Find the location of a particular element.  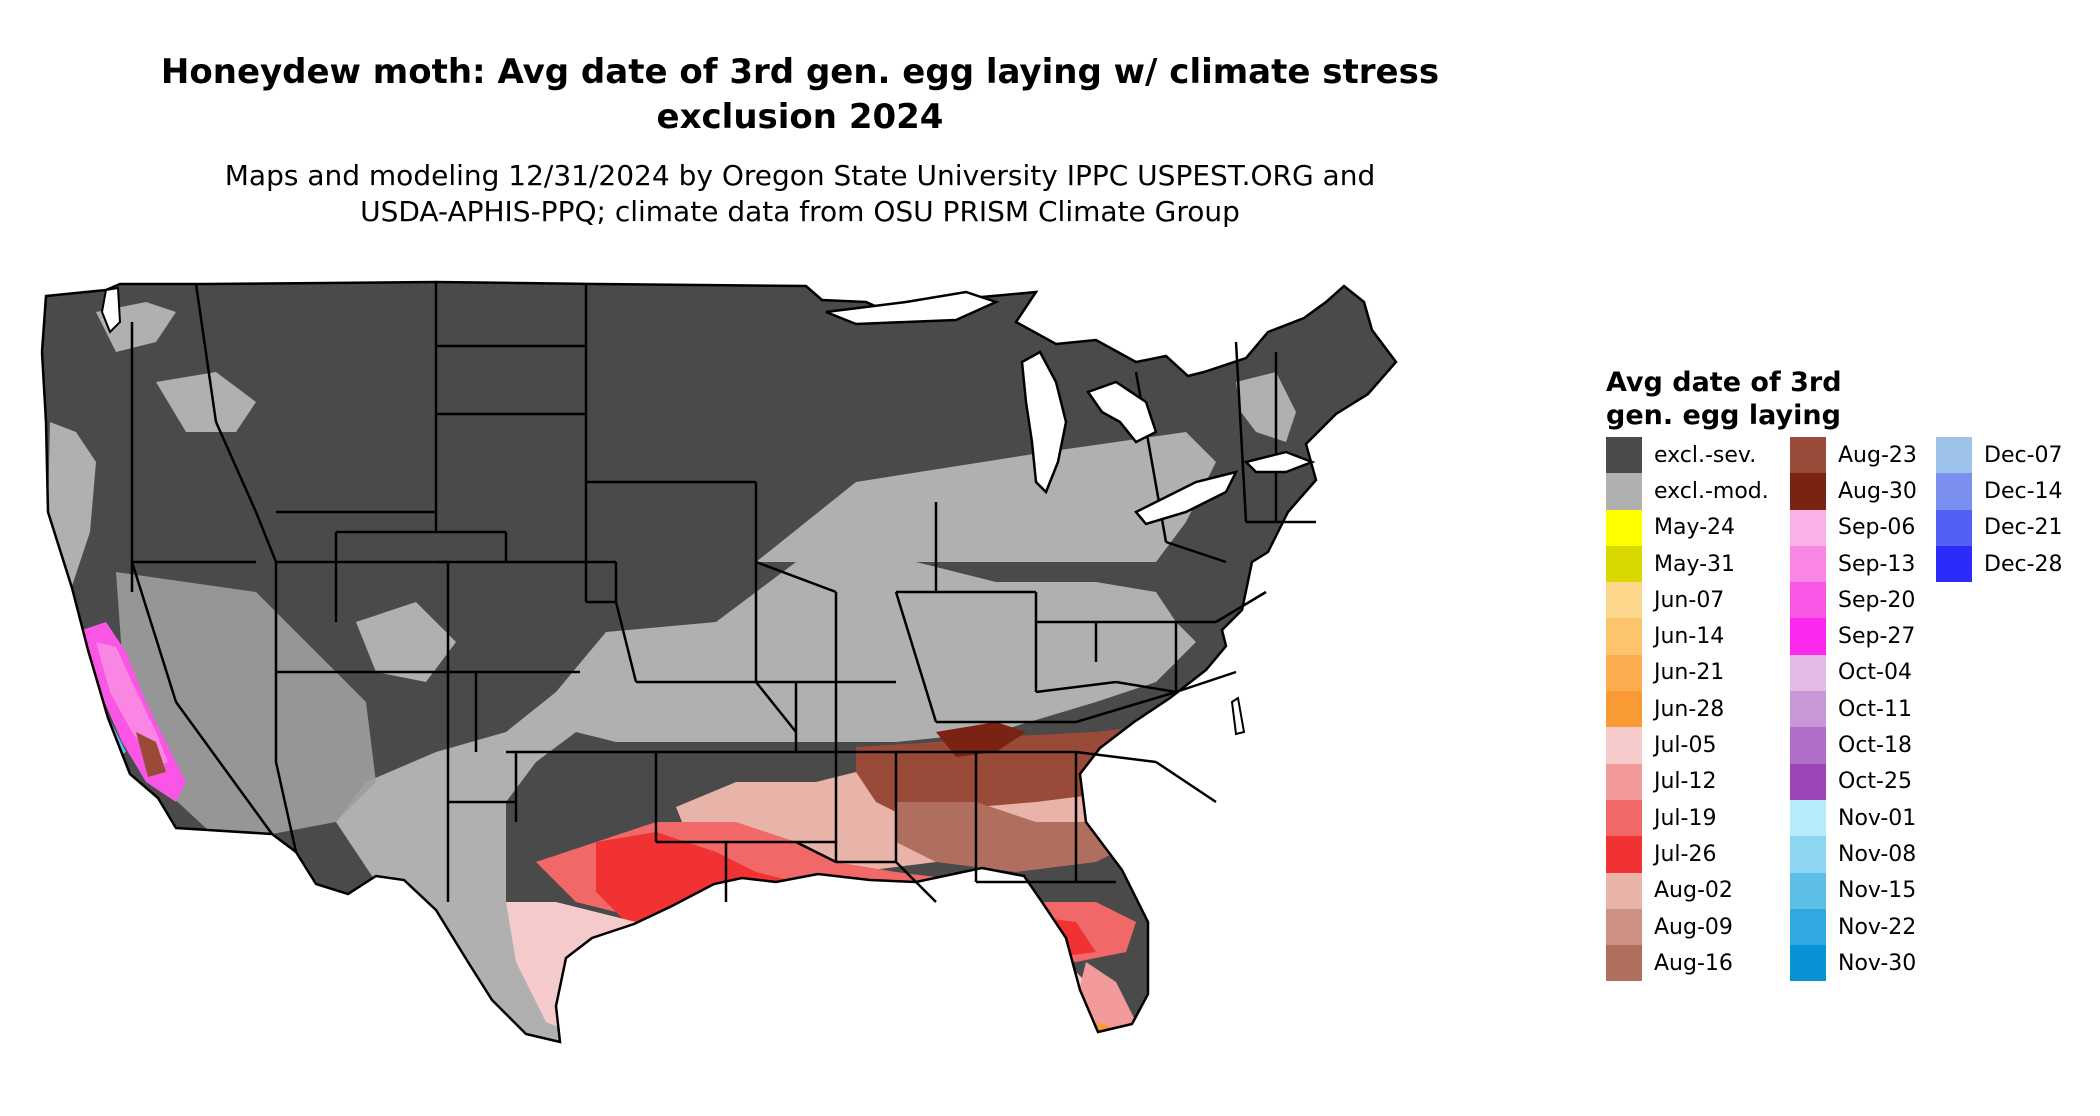

legend-label: Sep-20 is located at coordinates (1877, 600).